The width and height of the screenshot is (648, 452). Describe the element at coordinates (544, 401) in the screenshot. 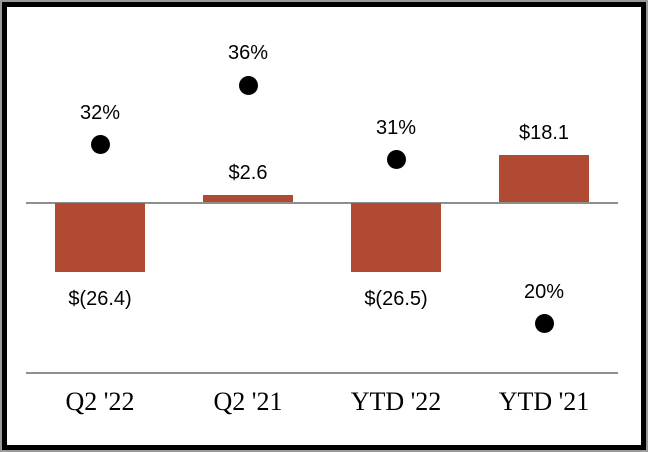

I see `category-label-4: YTD '21` at that location.